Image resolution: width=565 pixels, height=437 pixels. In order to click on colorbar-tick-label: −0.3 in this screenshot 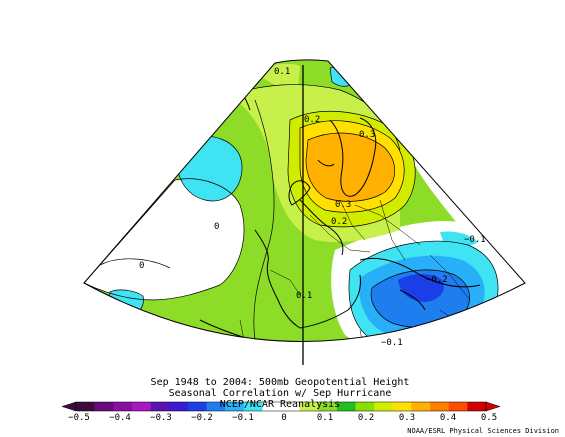, I will do `click(161, 418)`.